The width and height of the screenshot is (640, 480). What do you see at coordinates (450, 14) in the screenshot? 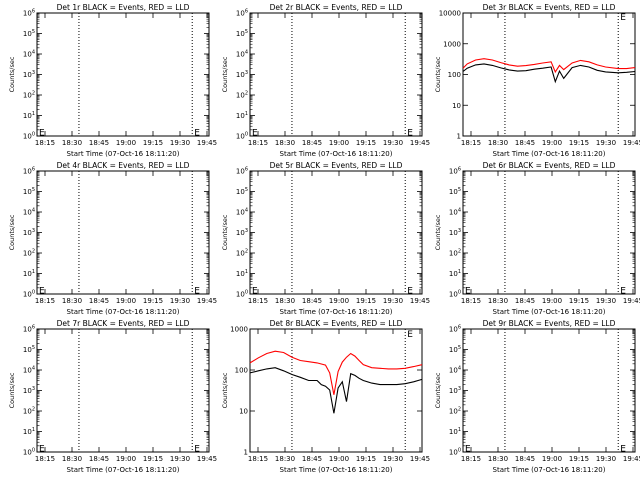
I see `y-tick-label: 10000` at bounding box center [450, 14].